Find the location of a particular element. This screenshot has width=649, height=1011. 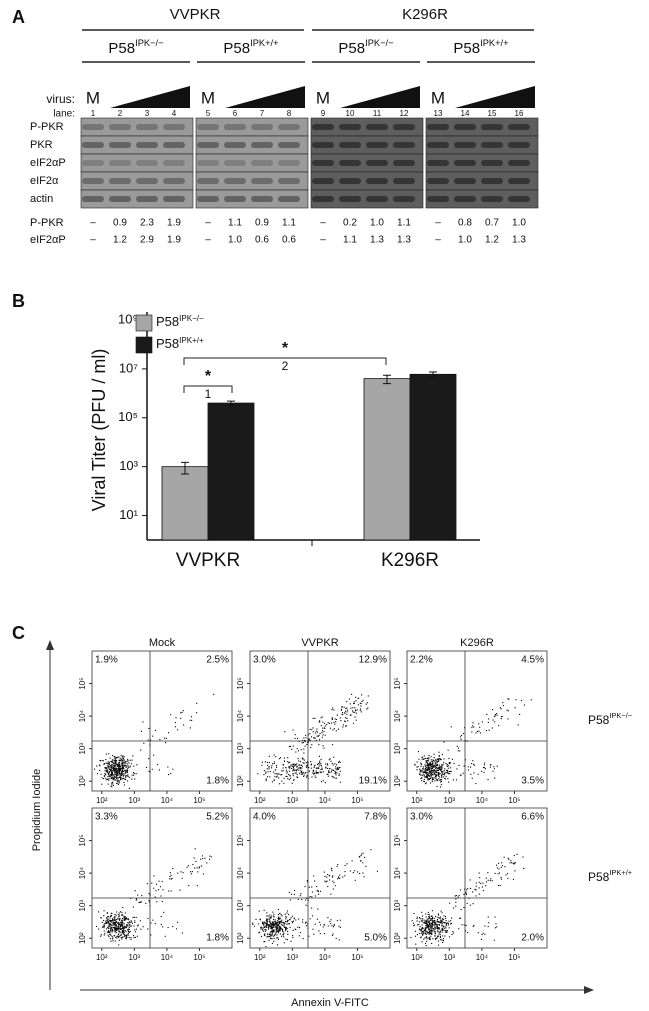

quant-value: 0.7 is located at coordinates (492, 223).